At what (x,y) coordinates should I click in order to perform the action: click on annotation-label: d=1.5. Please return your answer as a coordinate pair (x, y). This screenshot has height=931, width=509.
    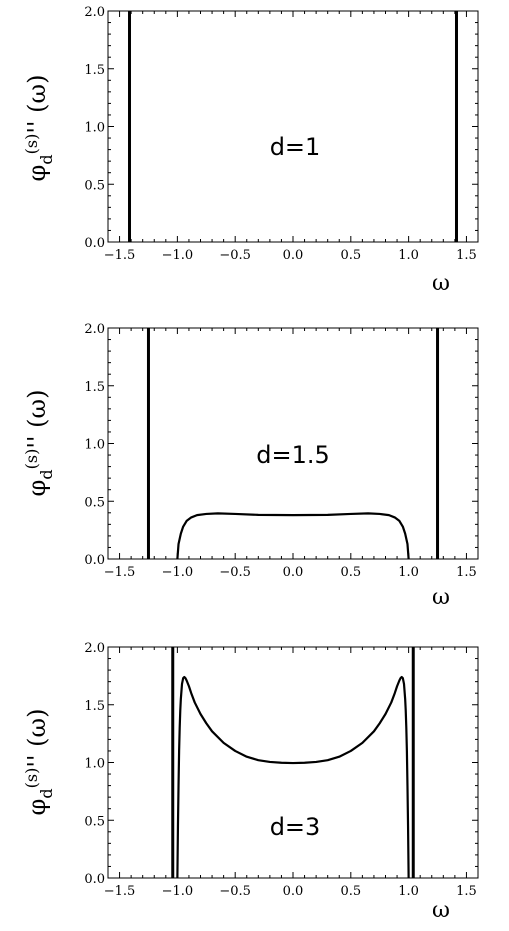
    Looking at the image, I should click on (293, 455).